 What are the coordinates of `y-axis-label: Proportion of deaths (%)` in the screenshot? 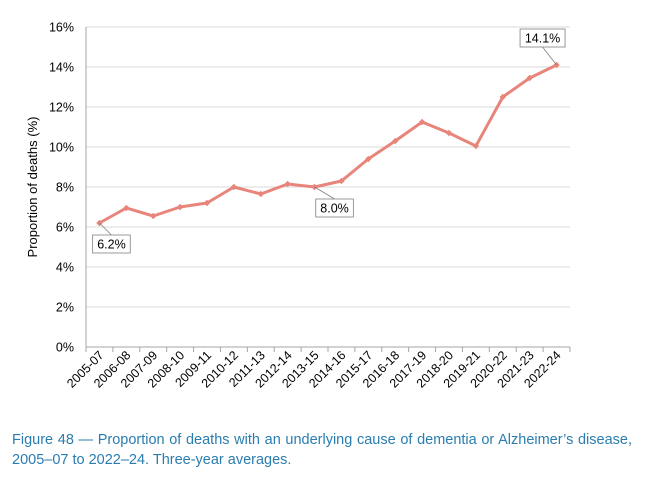 It's located at (32, 187).